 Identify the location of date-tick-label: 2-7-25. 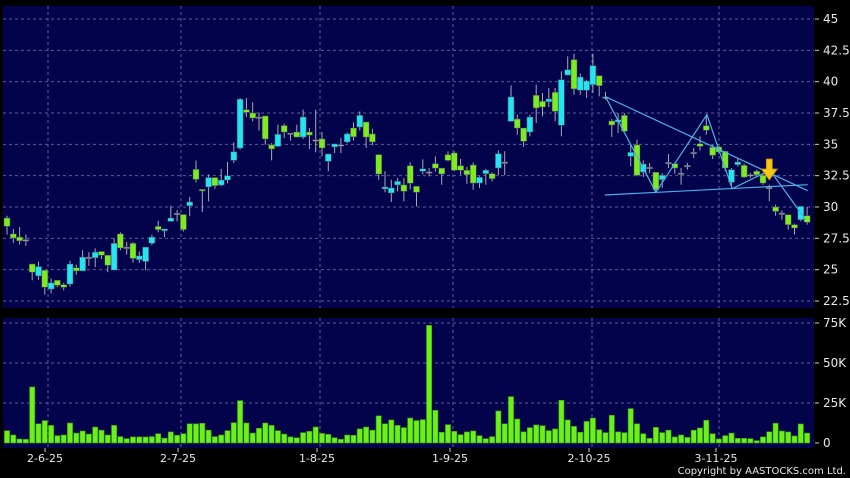
(178, 458).